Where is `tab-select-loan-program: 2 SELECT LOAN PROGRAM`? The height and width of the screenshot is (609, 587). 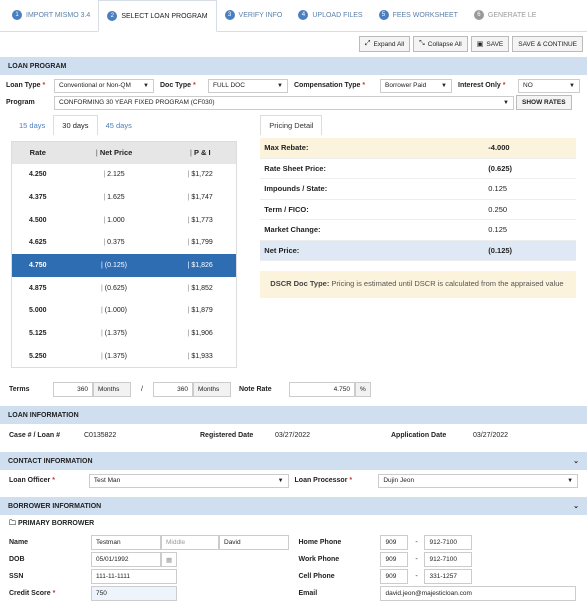 tab-select-loan-program: 2 SELECT LOAN PROGRAM is located at coordinates (157, 16).